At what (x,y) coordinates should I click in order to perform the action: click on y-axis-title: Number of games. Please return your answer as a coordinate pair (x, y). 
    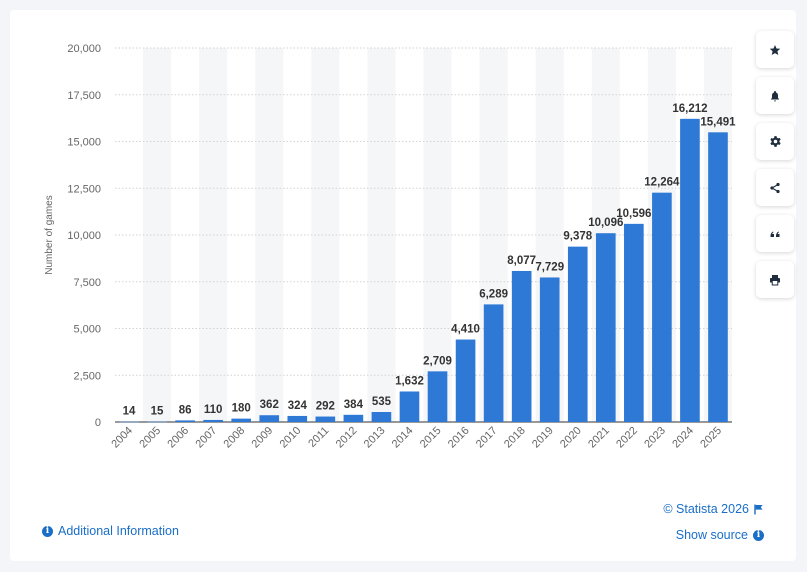
    Looking at the image, I should click on (49, 234).